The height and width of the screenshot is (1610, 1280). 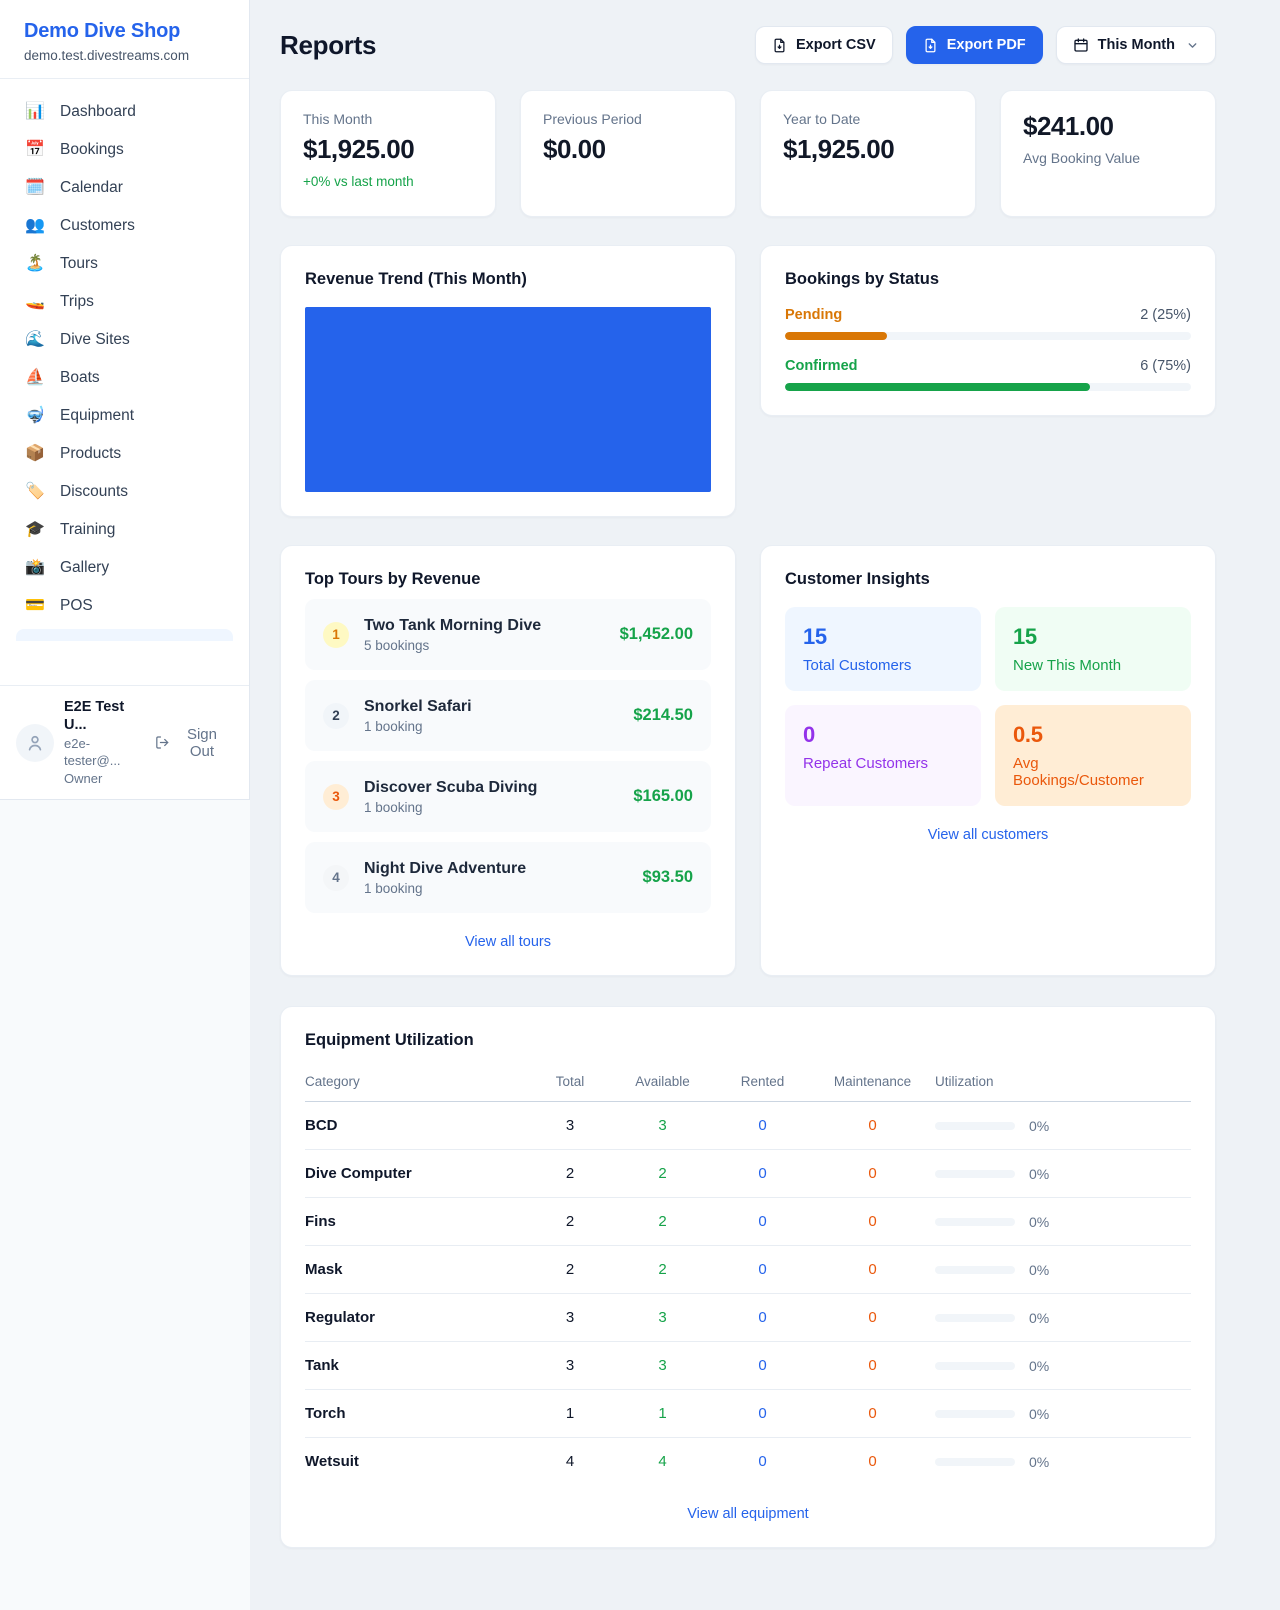 I want to click on sidebar-item-pos: 💳 POS, so click(x=124, y=606).